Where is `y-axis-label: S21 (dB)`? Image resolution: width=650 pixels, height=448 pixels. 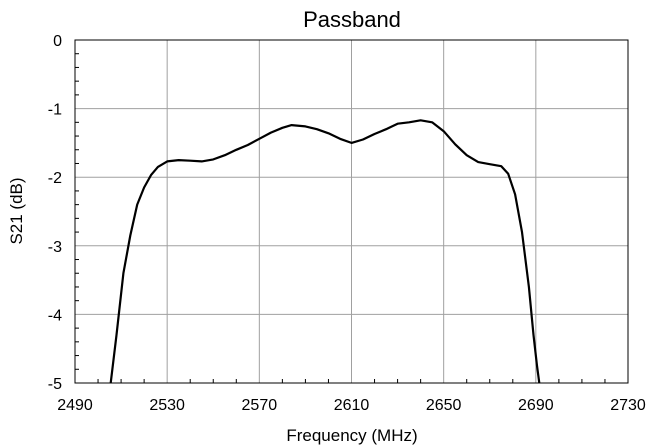 y-axis-label: S21 (dB) is located at coordinates (16, 210).